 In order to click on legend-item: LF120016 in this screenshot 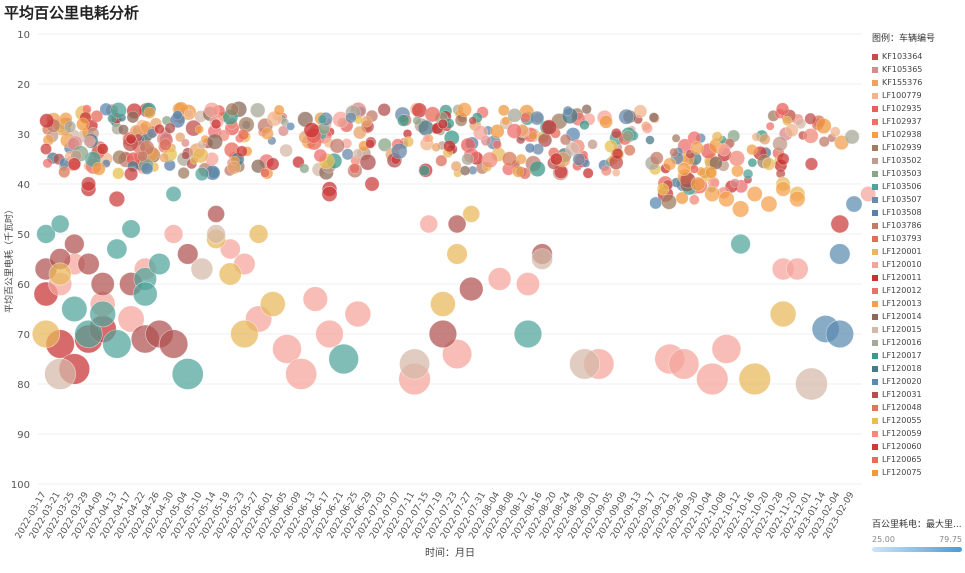, I will do `click(918, 342)`.